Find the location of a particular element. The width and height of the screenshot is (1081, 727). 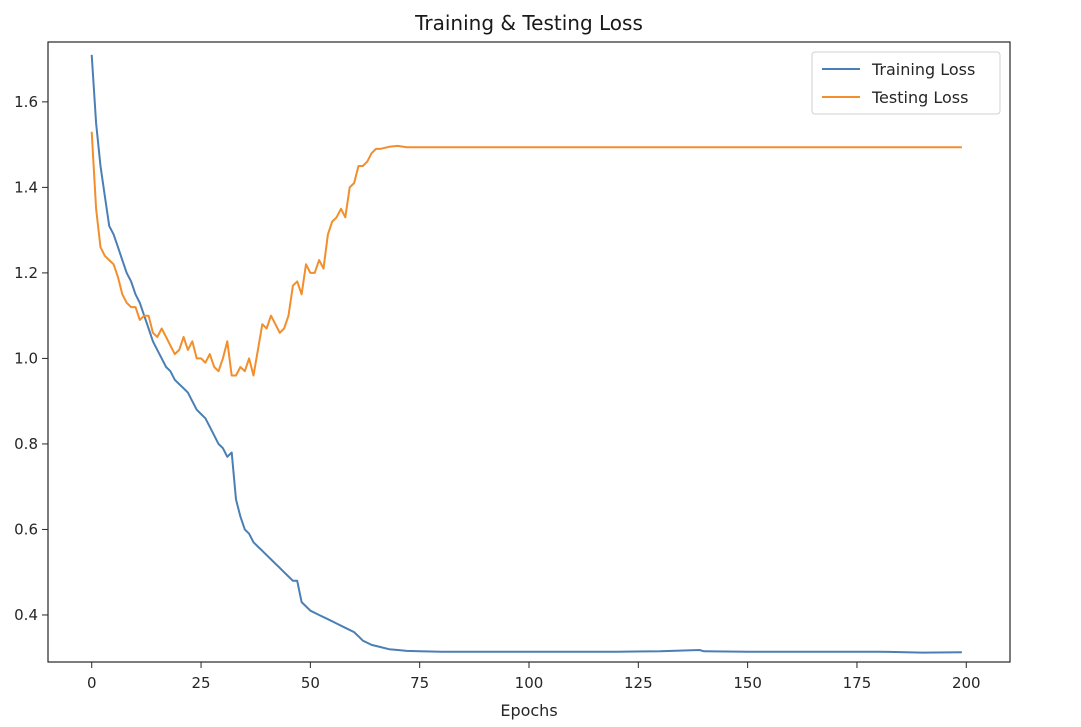

y-tick-label: 1.4 is located at coordinates (26, 187).